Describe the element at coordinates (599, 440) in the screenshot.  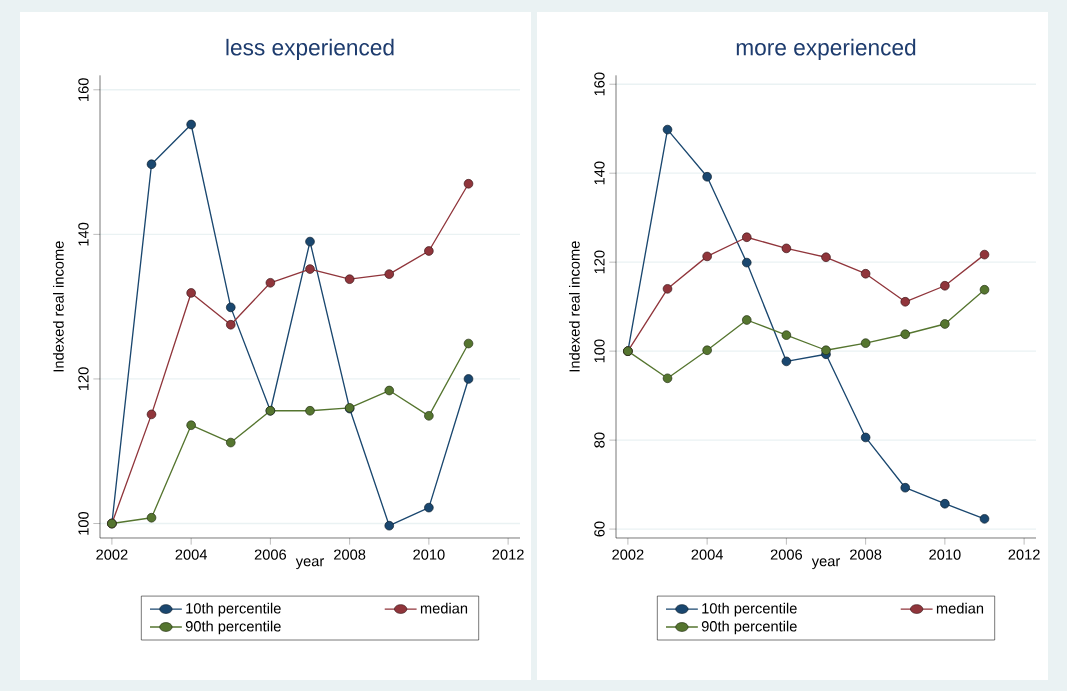
I see `y-tick-label: 80` at that location.